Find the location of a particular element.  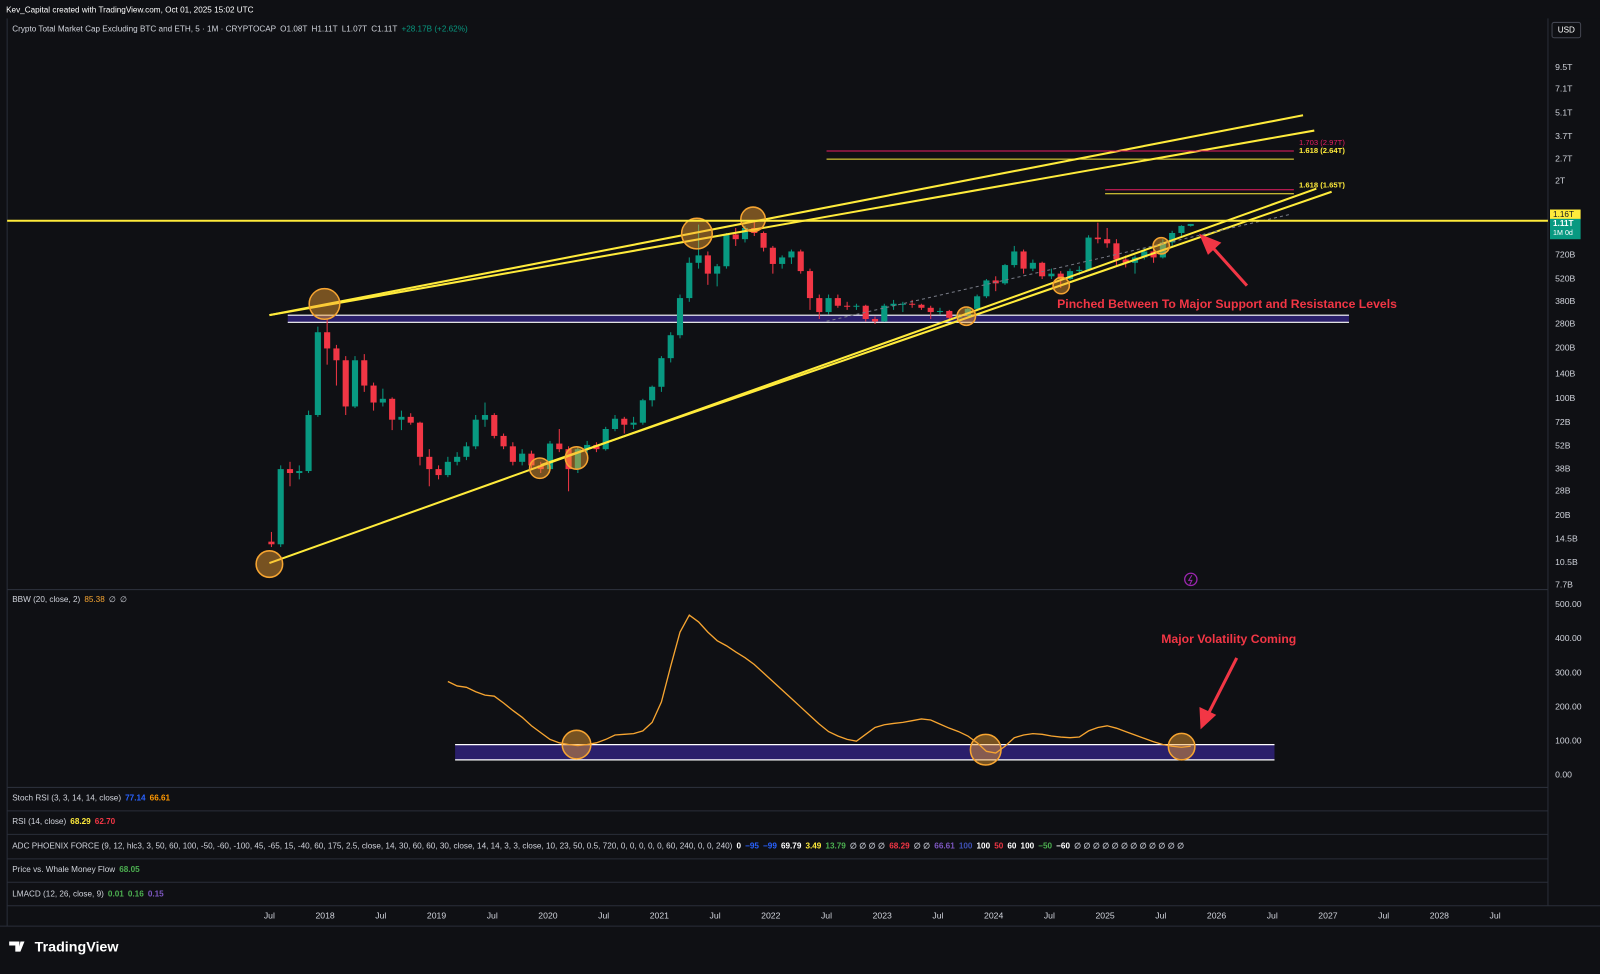

countdown-label: 1M 0d is located at coordinates (1563, 233).